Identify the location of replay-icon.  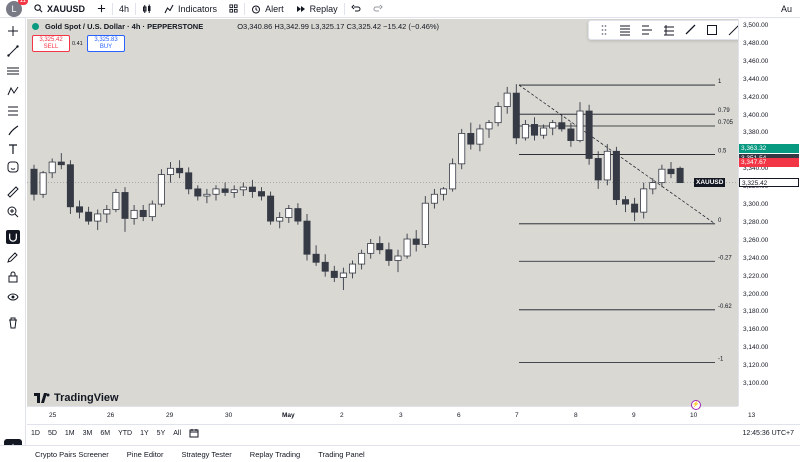
(300, 8).